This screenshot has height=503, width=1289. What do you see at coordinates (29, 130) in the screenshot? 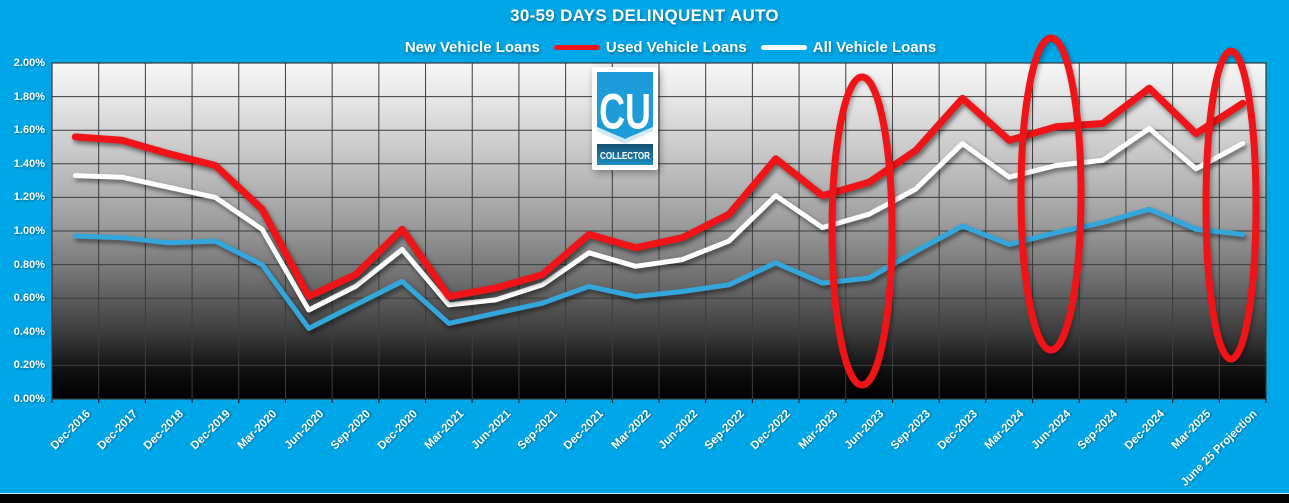
I see `y-tick-label: 1.60%` at bounding box center [29, 130].